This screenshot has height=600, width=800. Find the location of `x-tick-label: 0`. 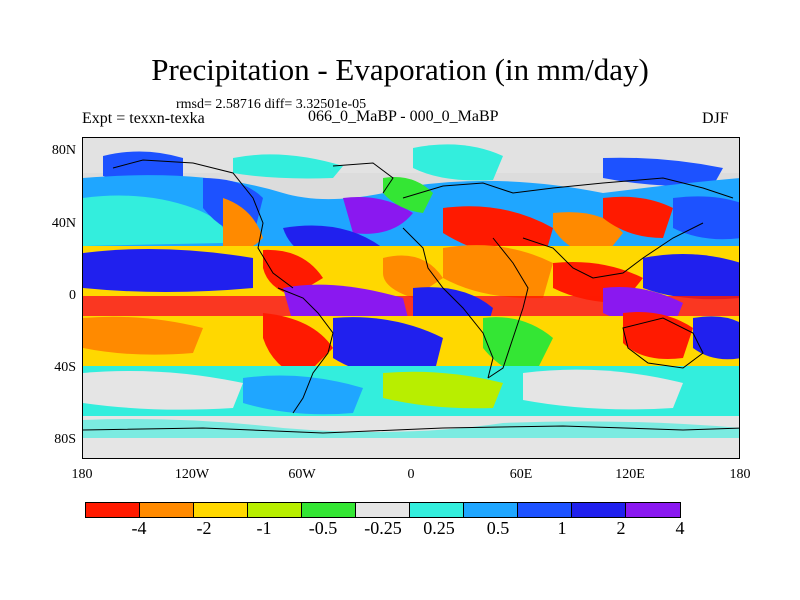

x-tick-label: 0 is located at coordinates (411, 474).